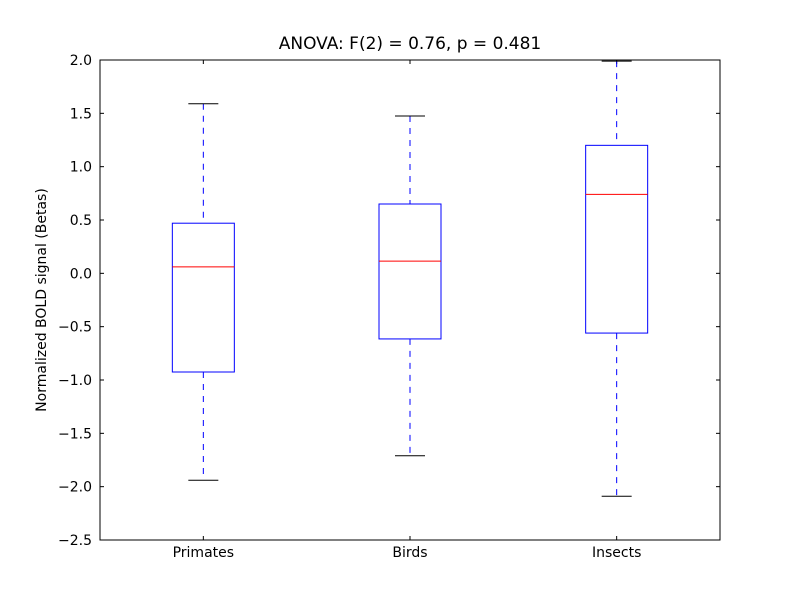  I want to click on chart-title: ANOVA: F(2) = 0.76, p = 0.481, so click(410, 44).